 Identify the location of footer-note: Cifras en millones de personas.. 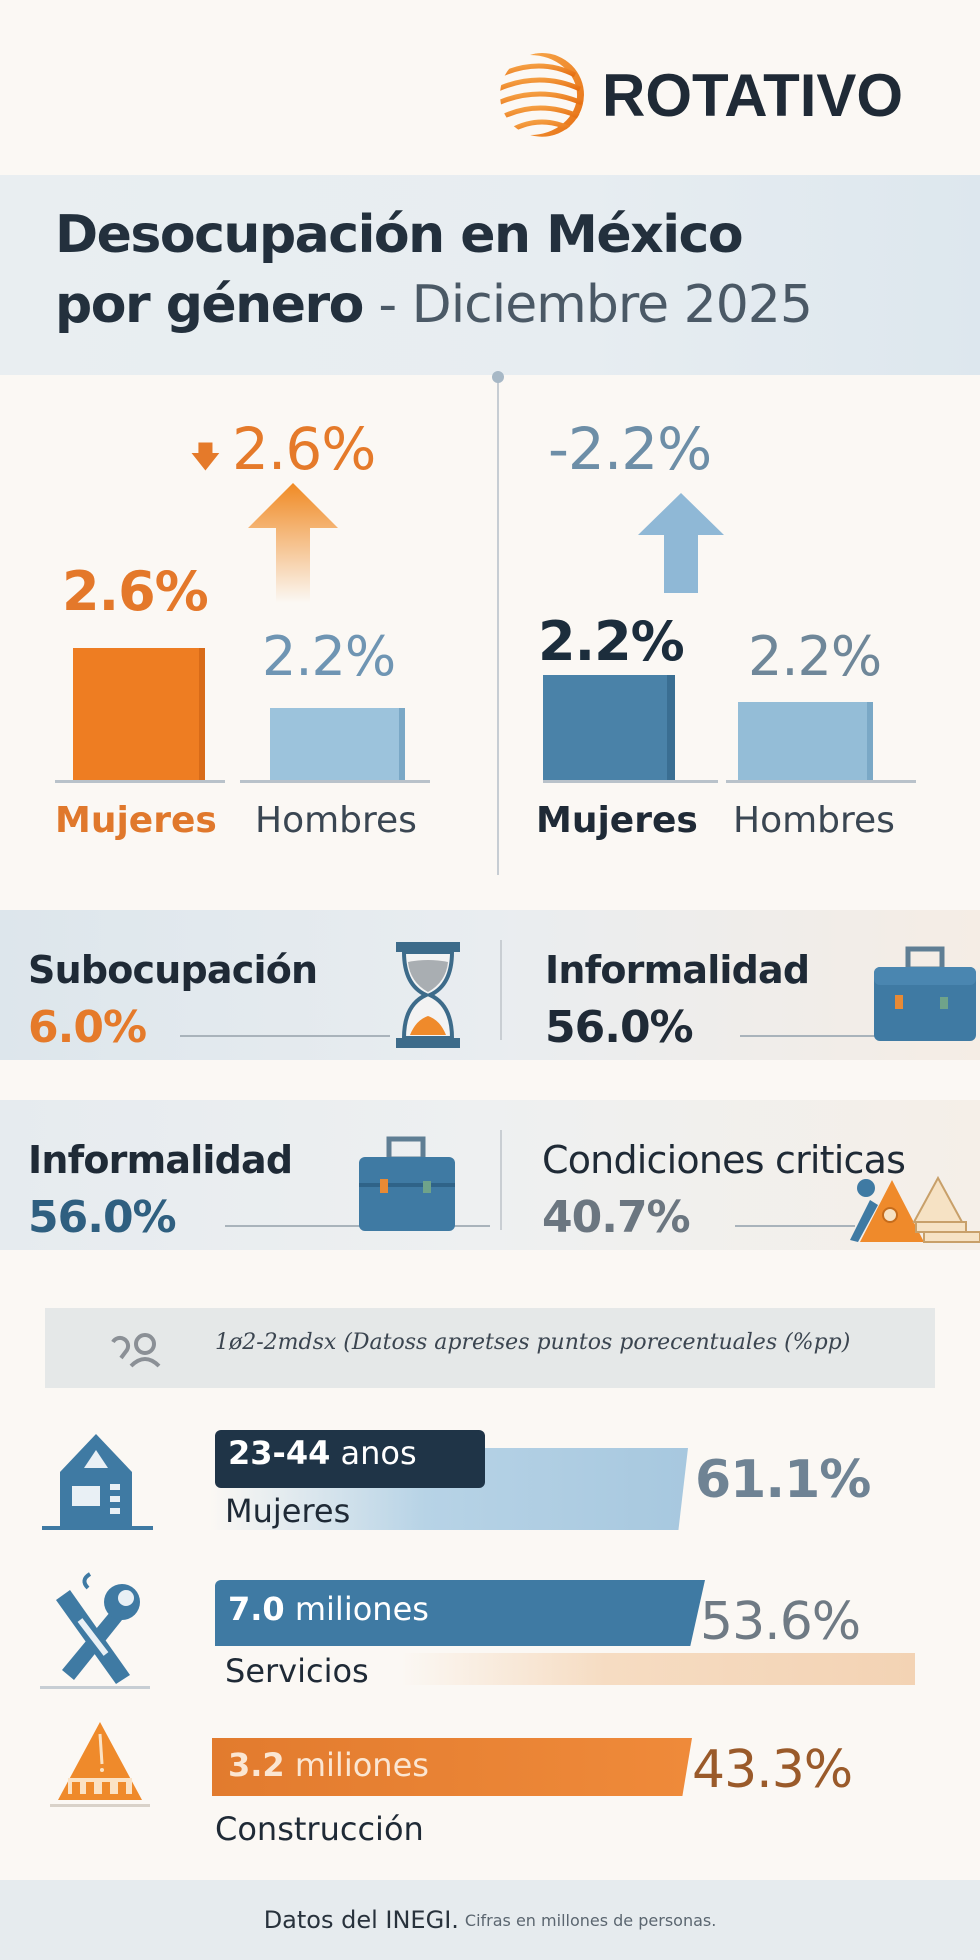
(590, 1920).